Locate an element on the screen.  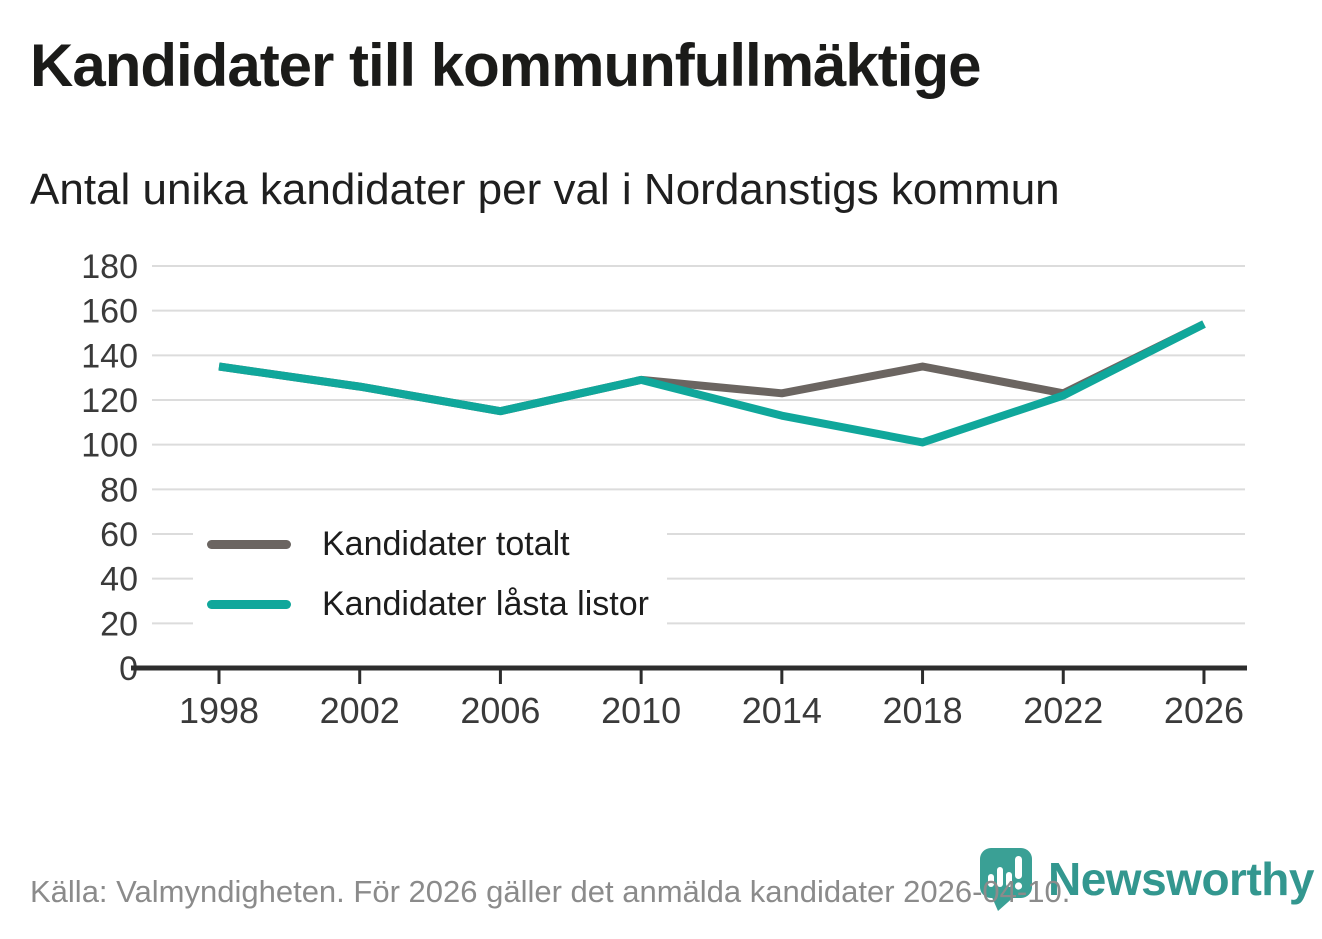
x-axis-tick-label: 2010 is located at coordinates (641, 710).